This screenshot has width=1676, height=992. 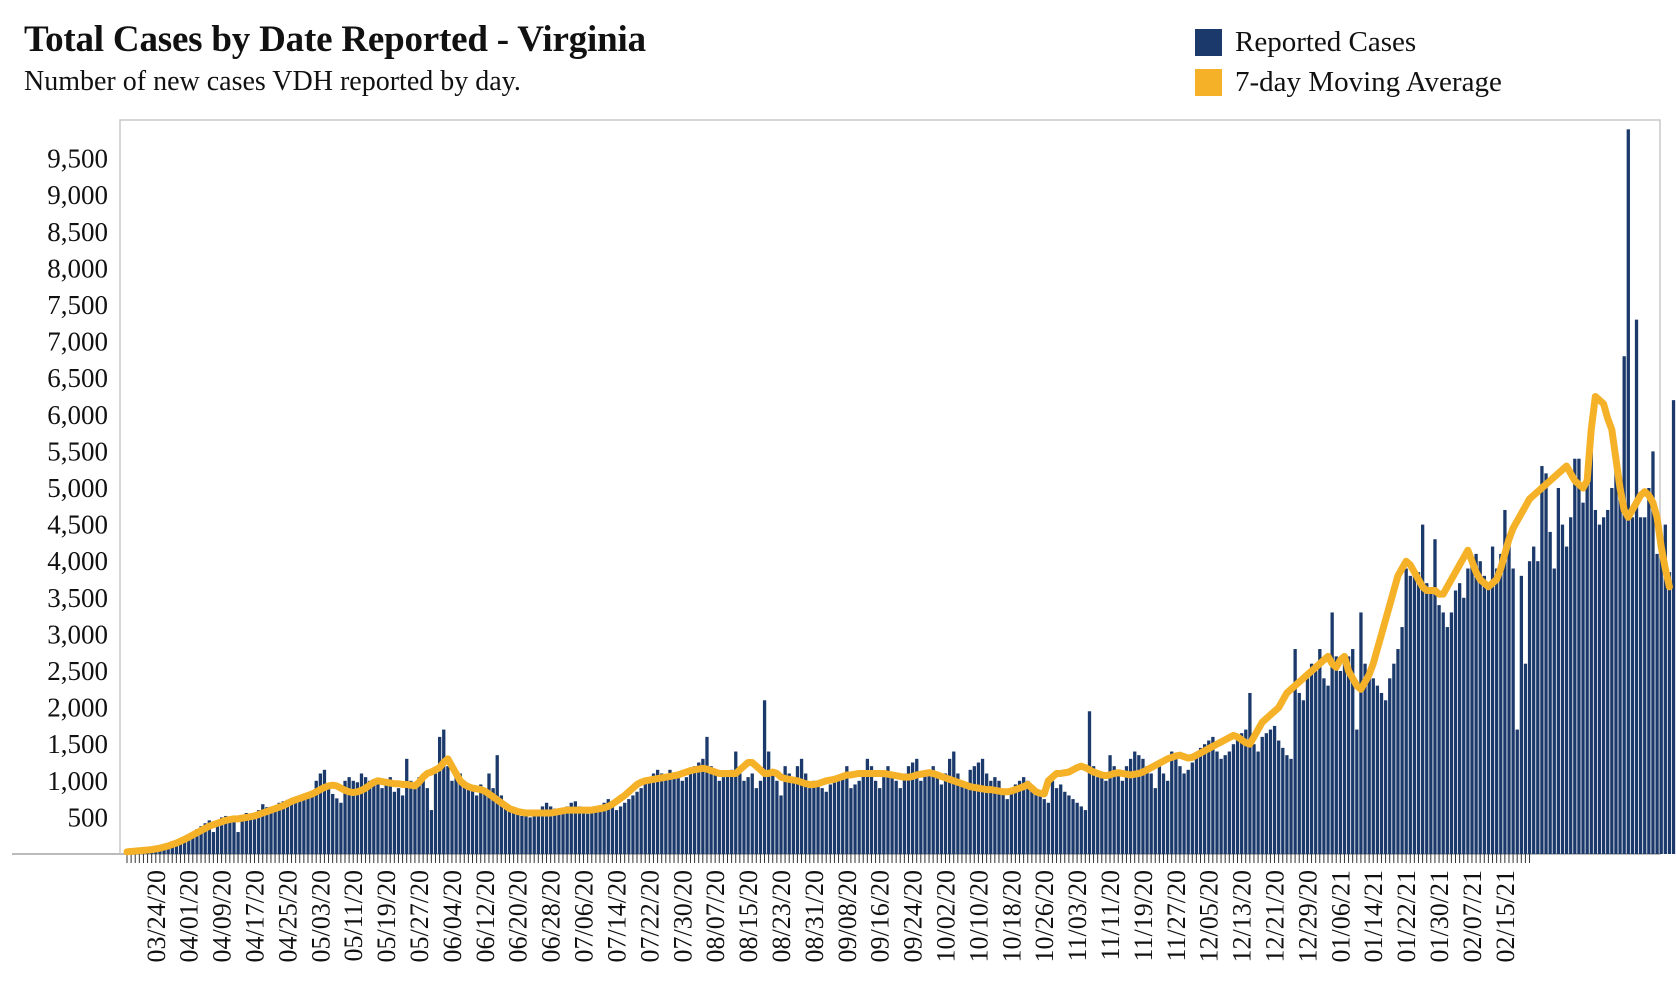 I want to click on x-tick-label: 05/03/20, so click(x=320, y=916).